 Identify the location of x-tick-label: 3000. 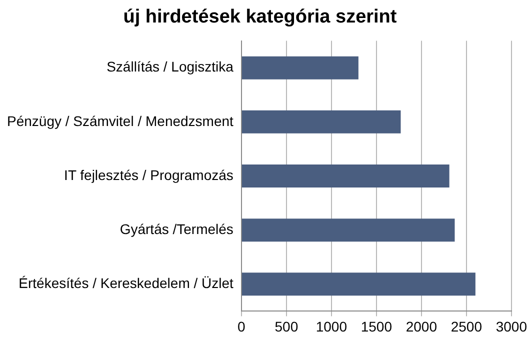
(512, 326).